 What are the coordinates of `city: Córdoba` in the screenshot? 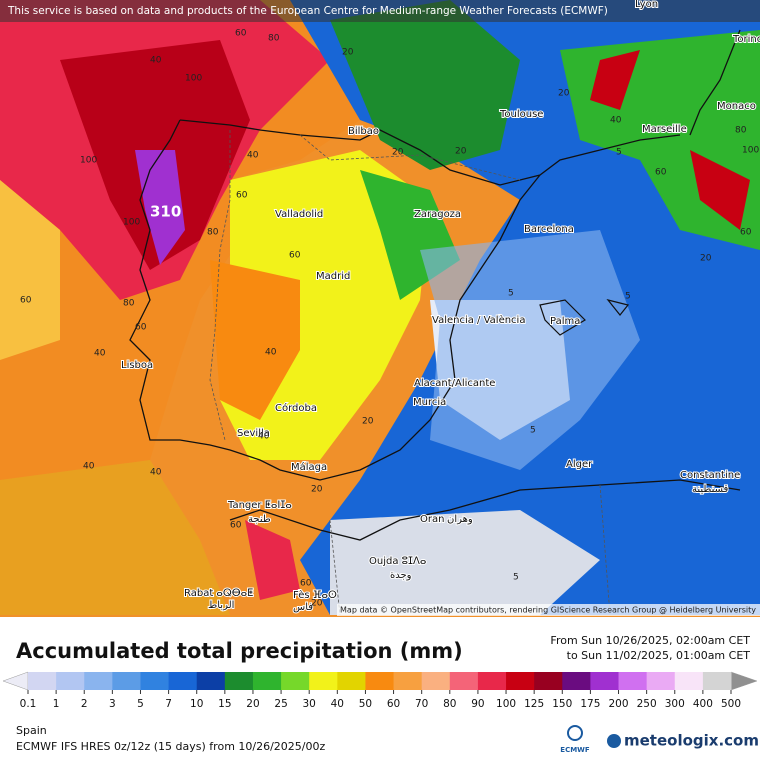 It's located at (296, 408).